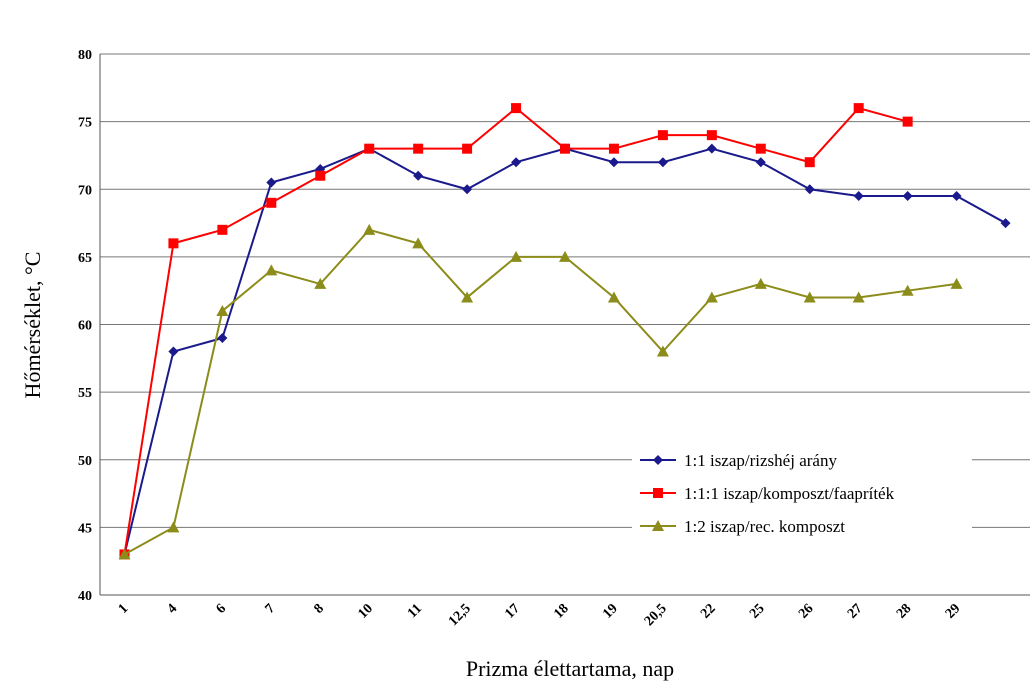 The width and height of the screenshot is (1035, 691). I want to click on y-tick-label: 65, so click(85, 258).